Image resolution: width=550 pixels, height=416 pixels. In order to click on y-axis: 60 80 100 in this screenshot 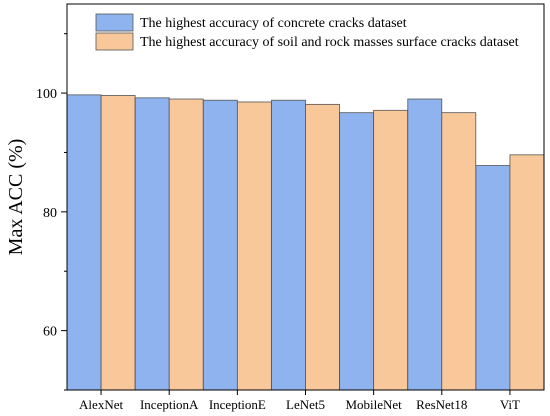, I will do `click(51, 212)`.